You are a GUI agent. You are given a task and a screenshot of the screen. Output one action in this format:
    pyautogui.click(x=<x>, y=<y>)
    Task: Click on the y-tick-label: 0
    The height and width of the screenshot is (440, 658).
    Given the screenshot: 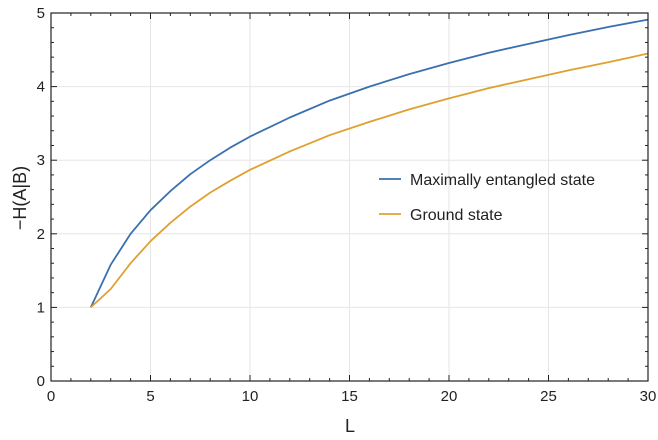 What is the action you would take?
    pyautogui.click(x=41, y=381)
    